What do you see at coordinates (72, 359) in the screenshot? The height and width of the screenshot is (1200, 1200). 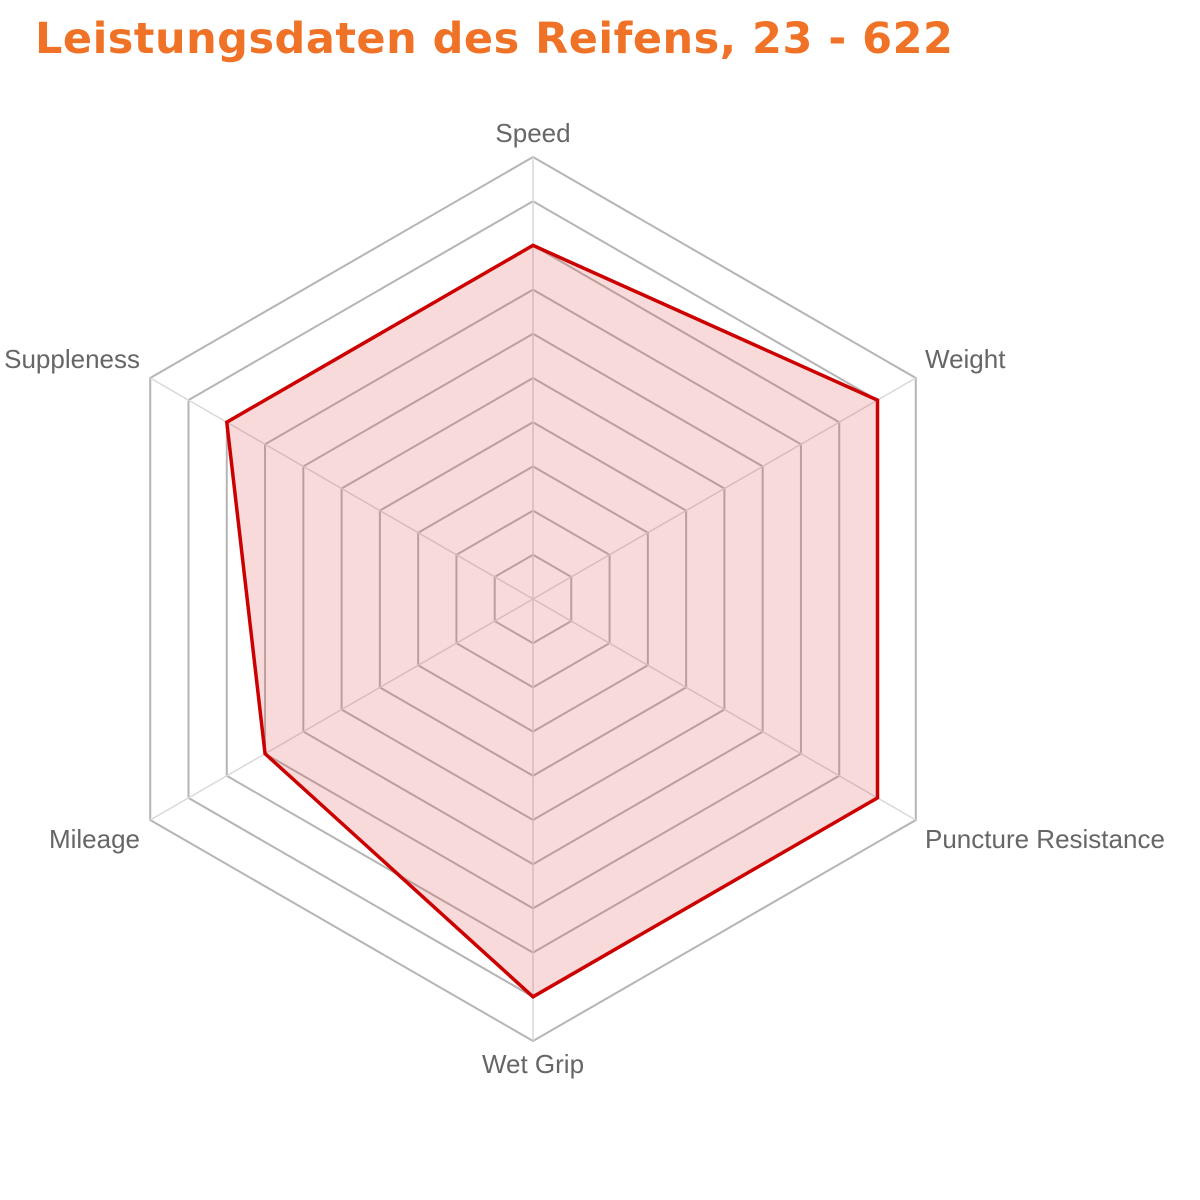 I see `axis-label-suppleness: Suppleness` at bounding box center [72, 359].